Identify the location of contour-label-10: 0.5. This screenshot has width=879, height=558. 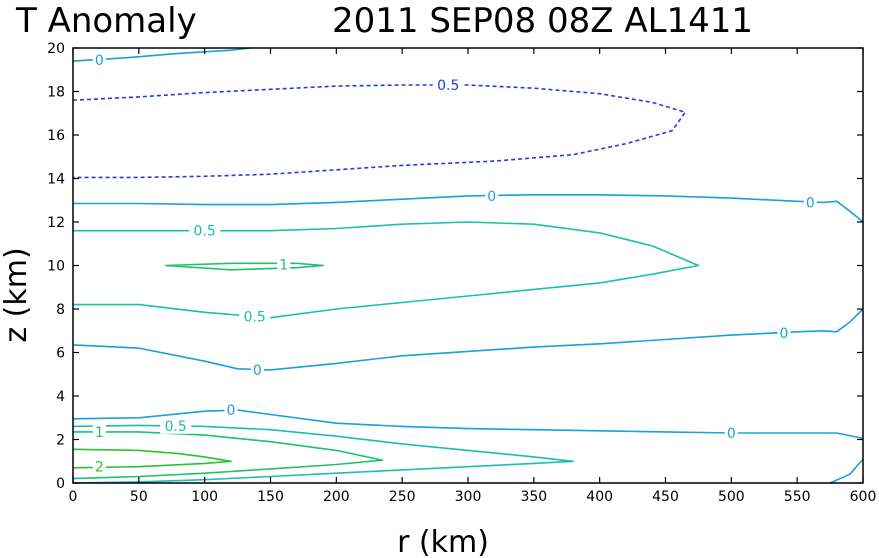
(176, 427).